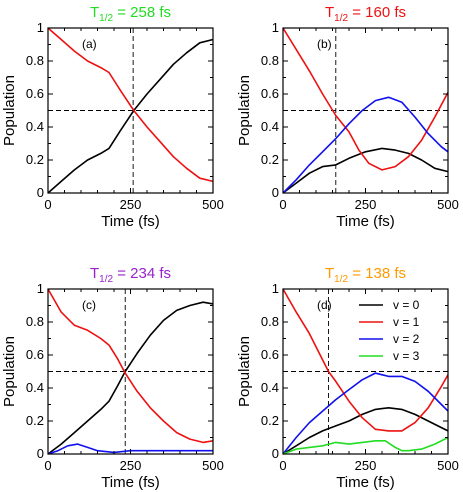 Image resolution: width=463 pixels, height=492 pixels. I want to click on panel-letter: (c), so click(89, 305).